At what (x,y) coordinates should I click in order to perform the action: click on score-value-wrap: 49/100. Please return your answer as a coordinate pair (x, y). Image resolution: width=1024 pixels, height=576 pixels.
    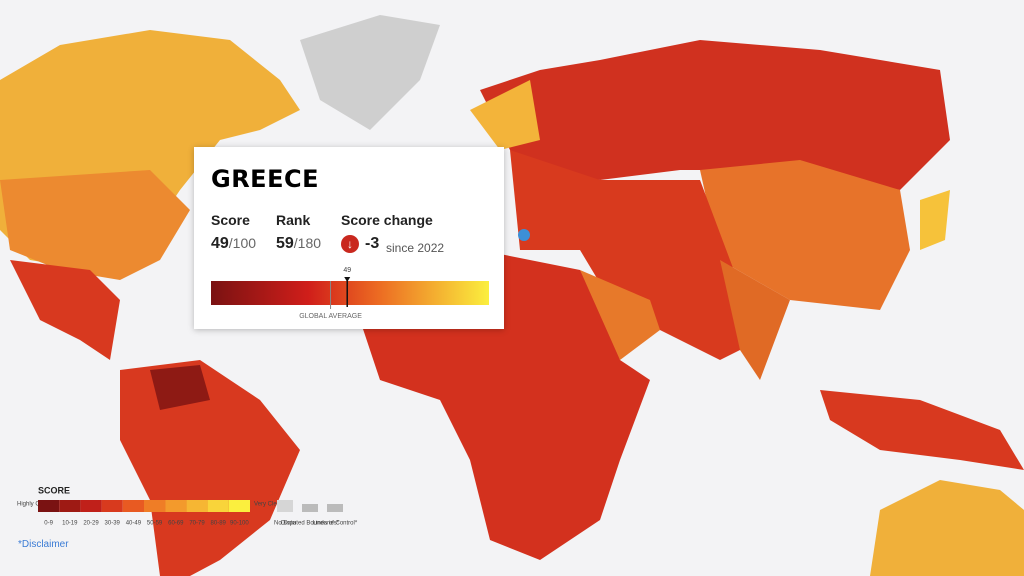
    Looking at the image, I should click on (233, 244).